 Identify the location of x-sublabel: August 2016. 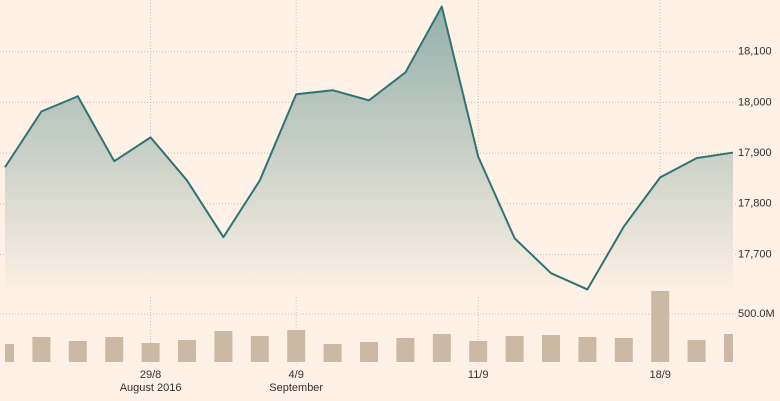
(151, 388).